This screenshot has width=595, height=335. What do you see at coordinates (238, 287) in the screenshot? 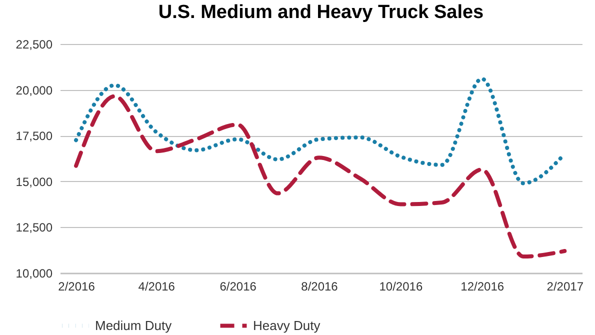
I see `x-tick-label: 6/2016` at bounding box center [238, 287].